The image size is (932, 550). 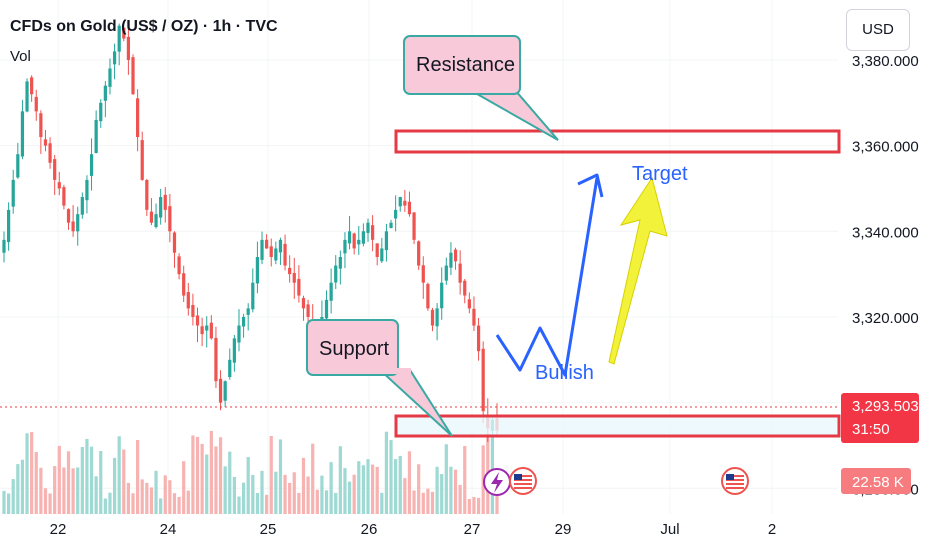 I want to click on price-tick-label: 3,320.000, so click(x=885, y=318).